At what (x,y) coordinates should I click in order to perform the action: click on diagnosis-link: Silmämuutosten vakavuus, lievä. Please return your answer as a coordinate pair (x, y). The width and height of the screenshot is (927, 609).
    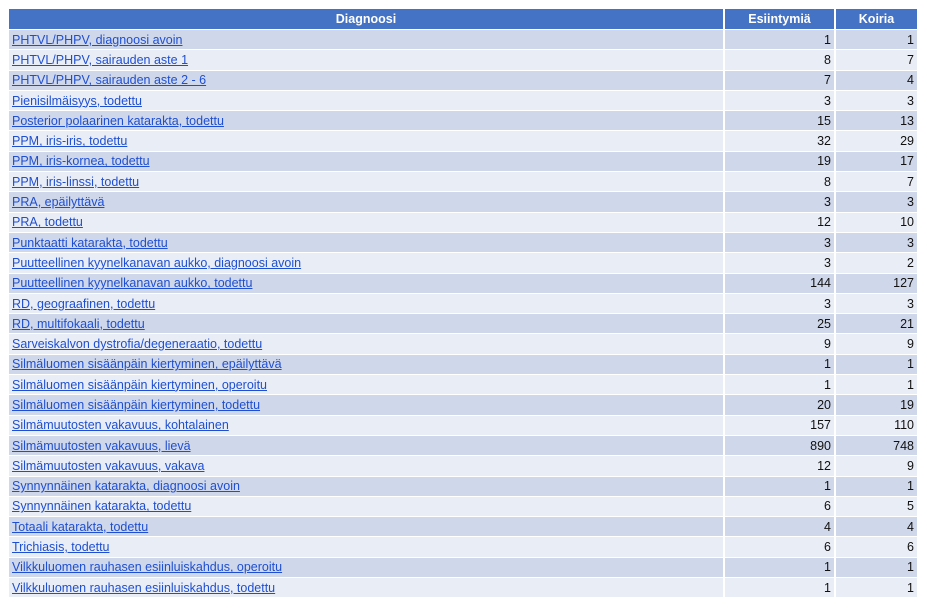
    Looking at the image, I should click on (101, 445).